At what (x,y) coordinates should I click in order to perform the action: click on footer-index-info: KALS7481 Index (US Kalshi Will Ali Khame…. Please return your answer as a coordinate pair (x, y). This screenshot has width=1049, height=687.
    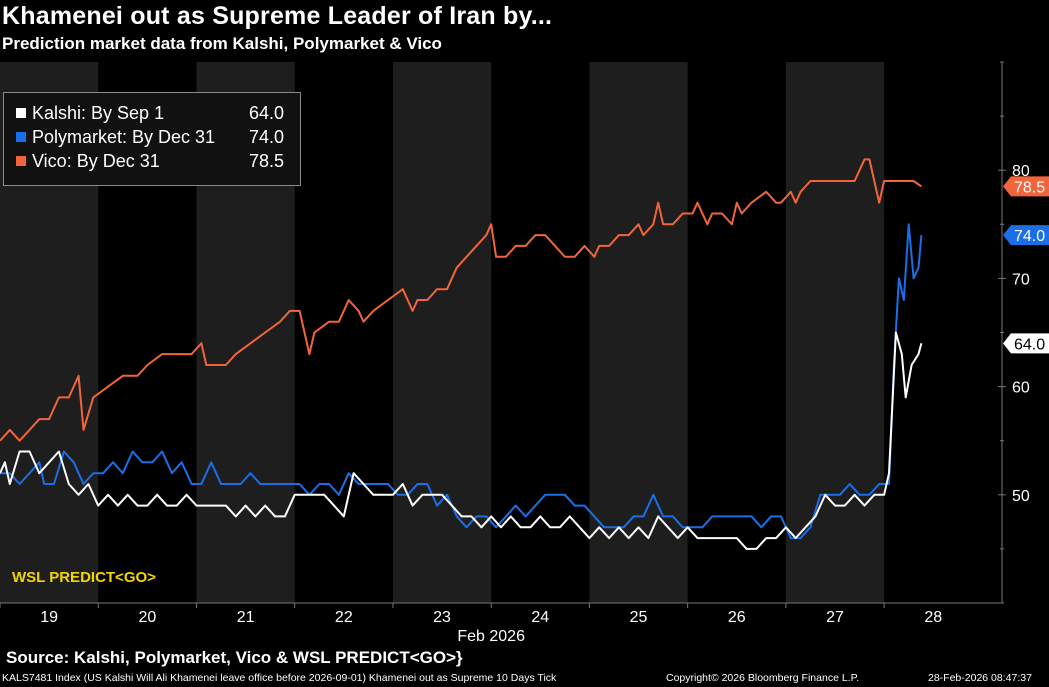
    Looking at the image, I should click on (279, 678).